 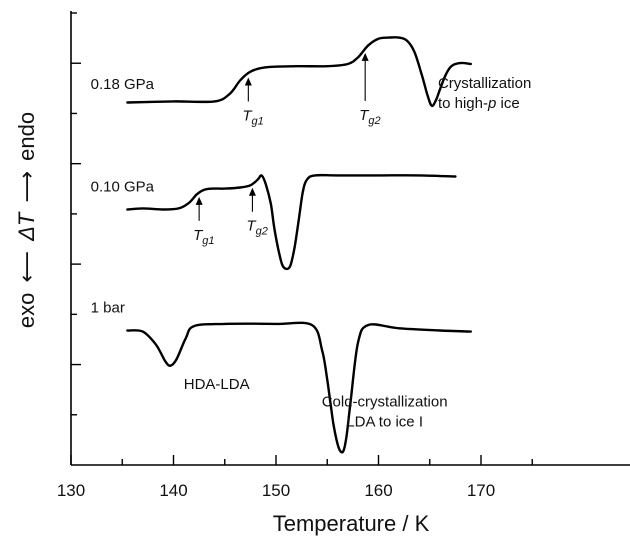 I want to click on y-axis-arrow-left: ⟵, so click(x=26, y=267).